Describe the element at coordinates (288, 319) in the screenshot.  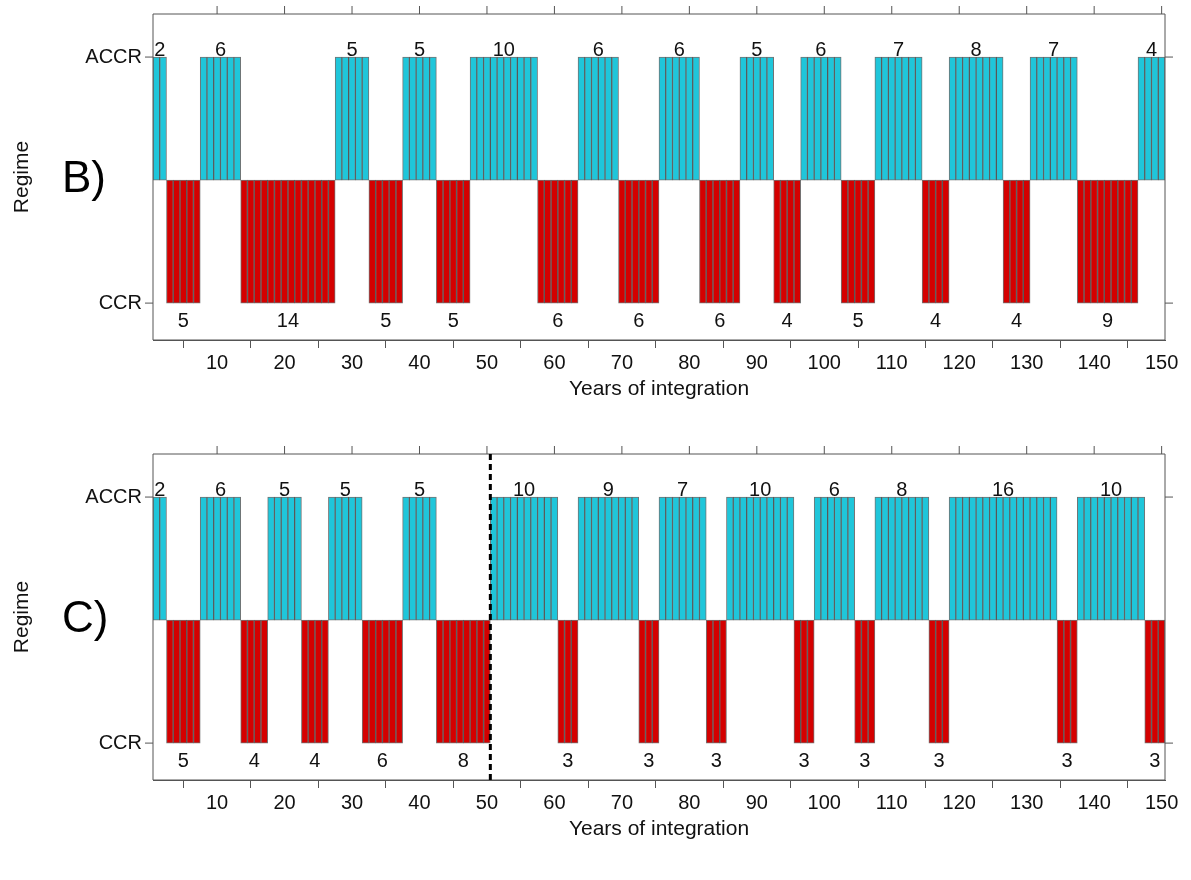
I see `annotation: 14` at that location.